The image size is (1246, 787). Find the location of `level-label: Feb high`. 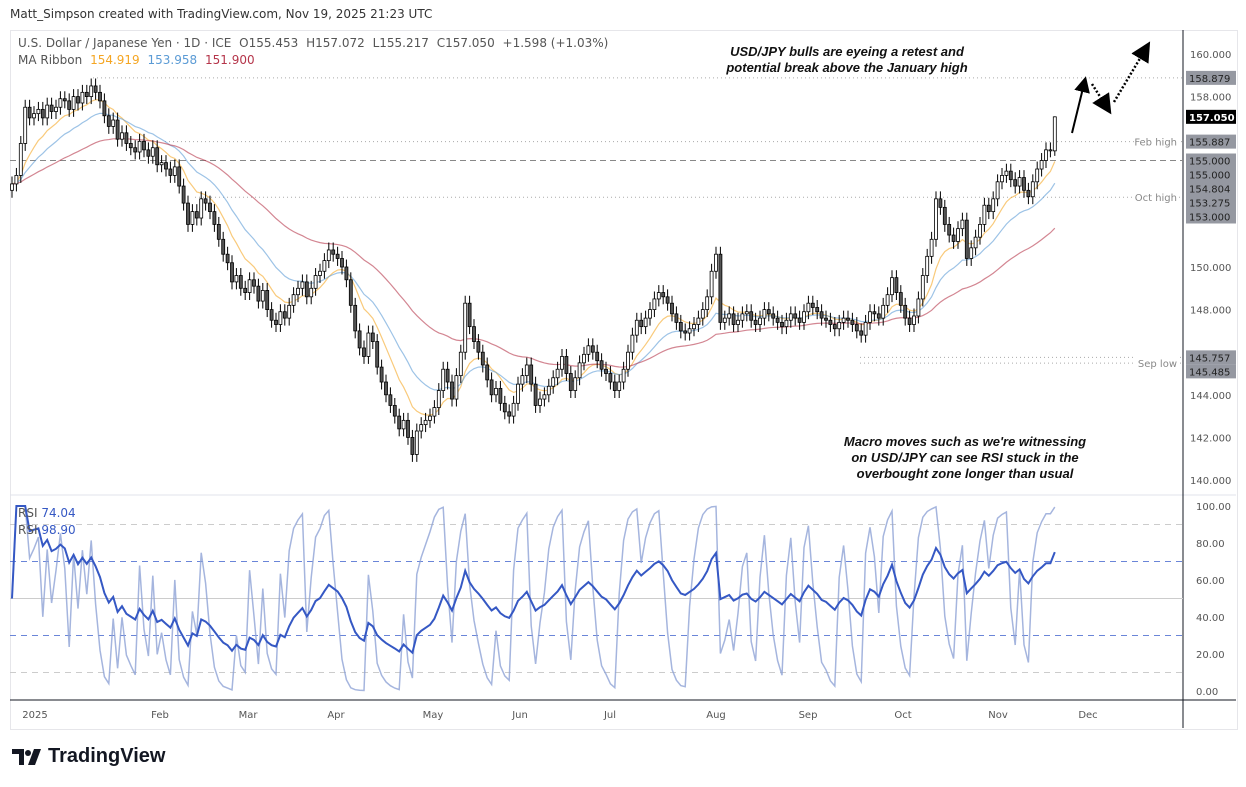

level-label: Feb high is located at coordinates (1155, 143).